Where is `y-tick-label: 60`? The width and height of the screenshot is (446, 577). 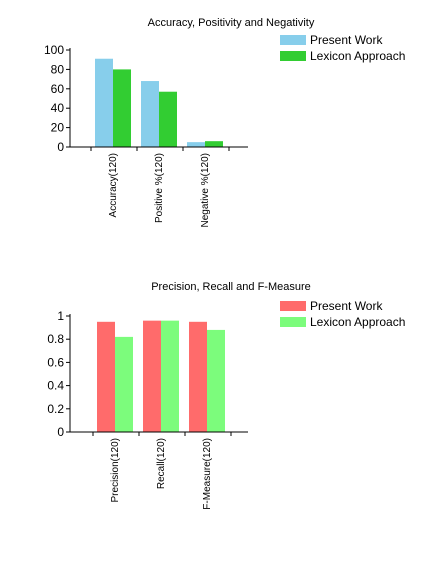
y-tick-label: 60 is located at coordinates (58, 89).